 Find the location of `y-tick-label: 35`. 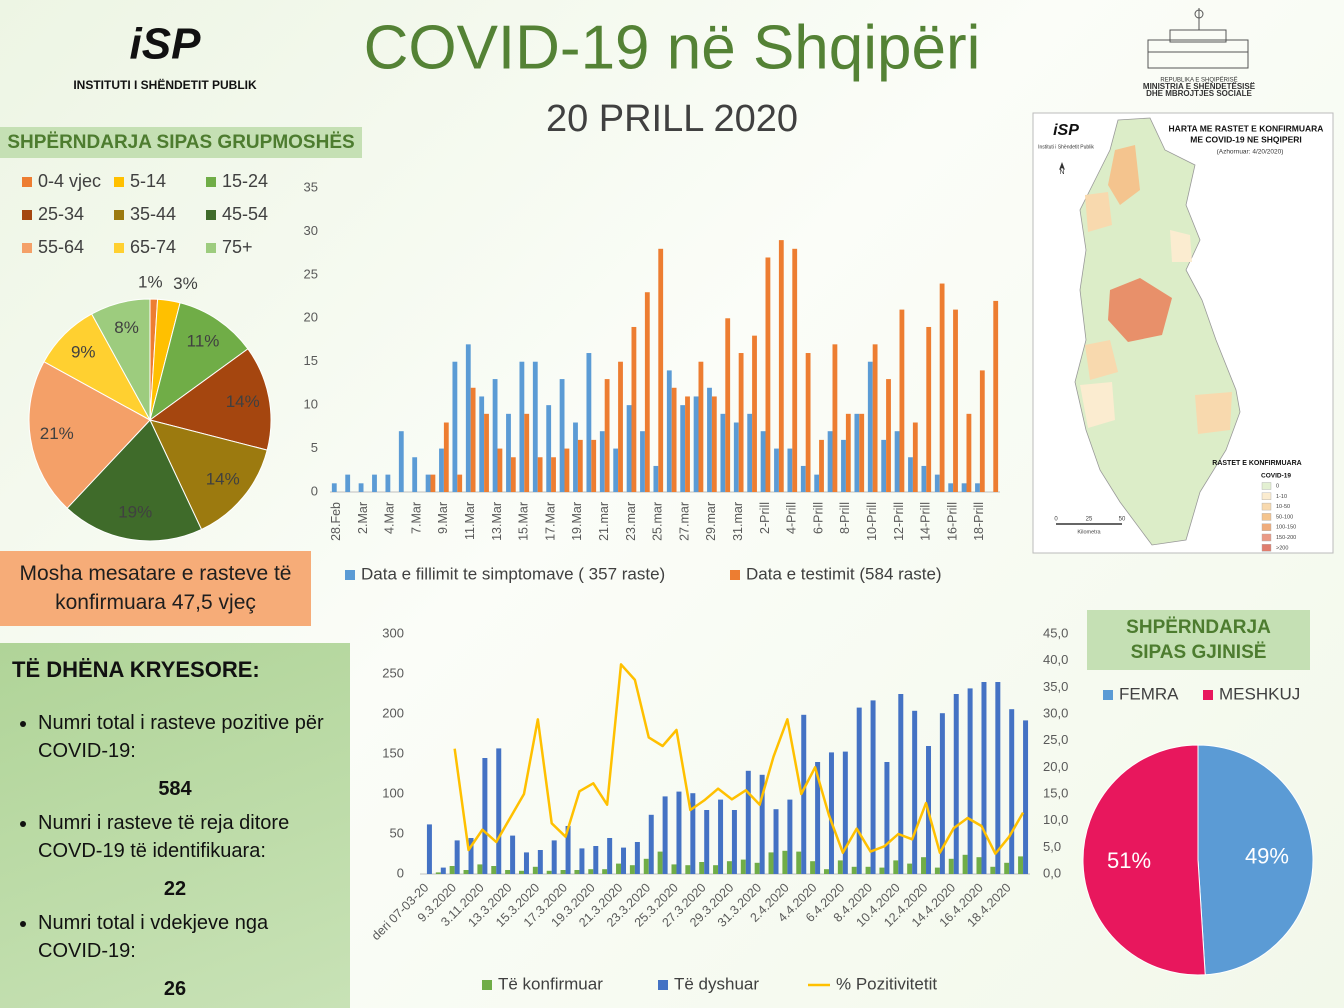

y-tick-label: 35 is located at coordinates (311, 186).